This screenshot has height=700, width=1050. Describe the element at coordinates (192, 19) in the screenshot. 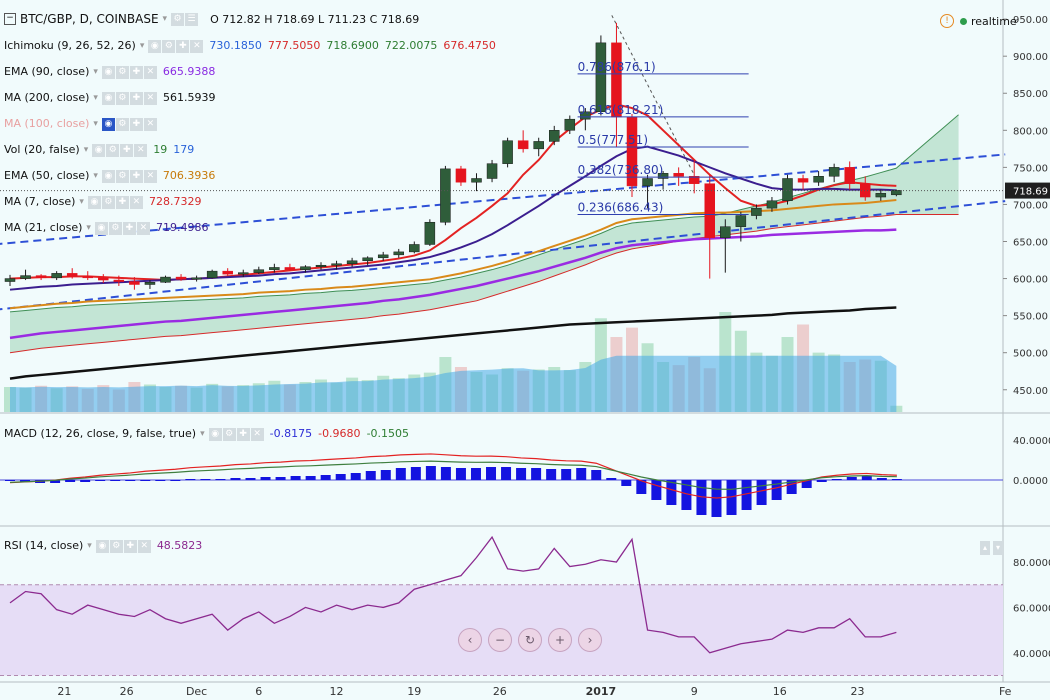

I see `format-icon: ☰` at that location.